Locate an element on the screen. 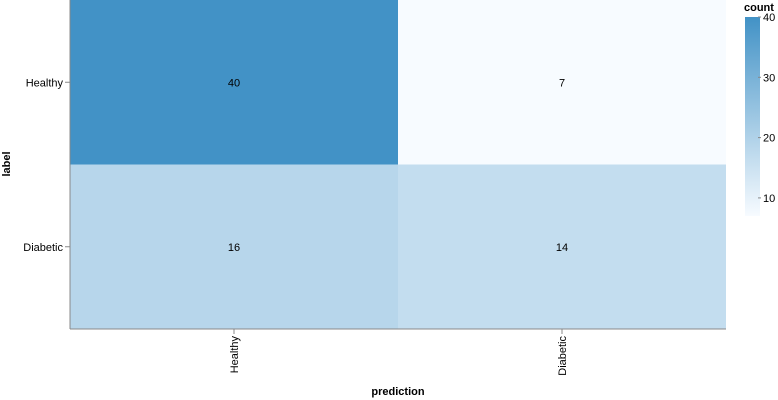  cell-value-label-diabetic-healthy: 16 is located at coordinates (234, 248).